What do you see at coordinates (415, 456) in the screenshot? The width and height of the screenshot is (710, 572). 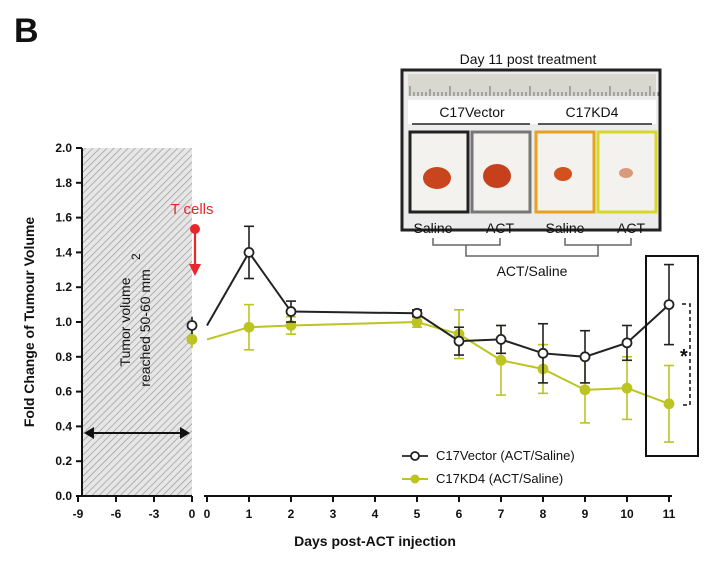 I see `legend-vector-marker` at bounding box center [415, 456].